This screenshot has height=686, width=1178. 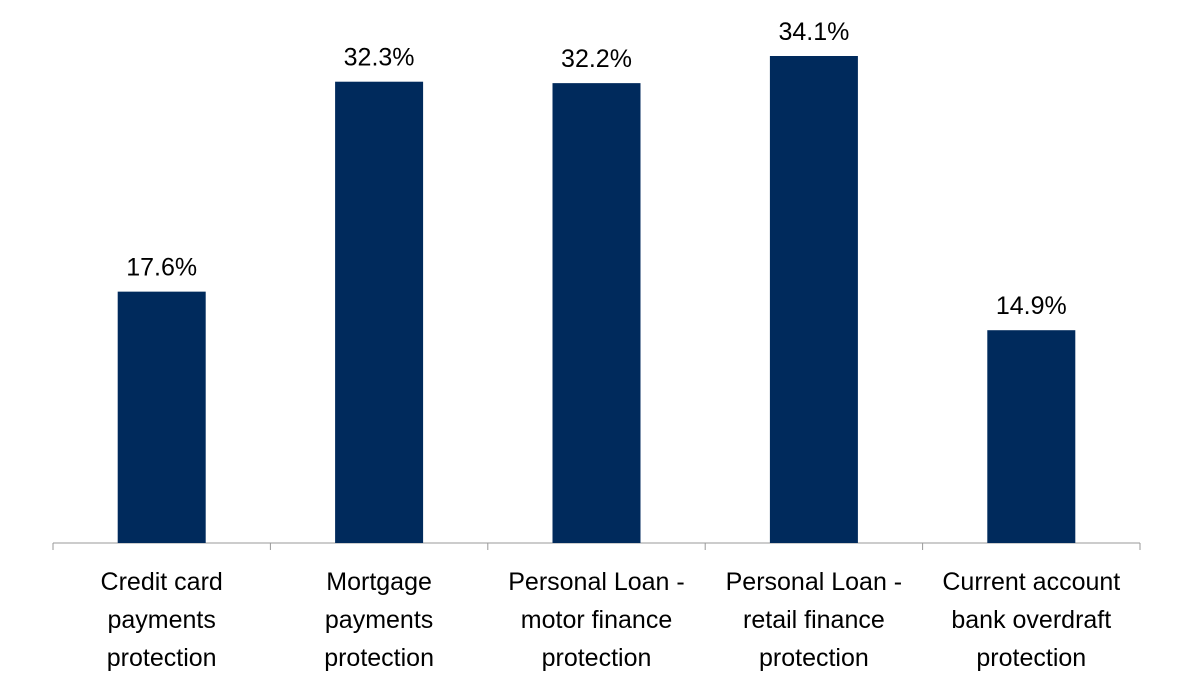 I want to click on x-tick-label: Personal Loan - motor finance protection, so click(x=596, y=620).